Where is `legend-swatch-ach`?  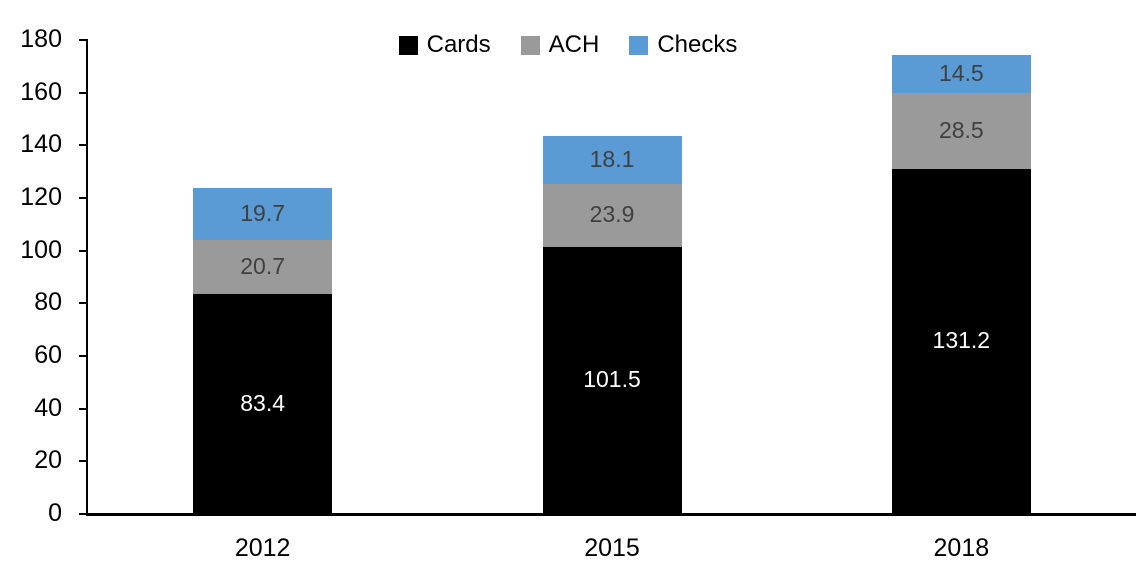 legend-swatch-ach is located at coordinates (530, 45).